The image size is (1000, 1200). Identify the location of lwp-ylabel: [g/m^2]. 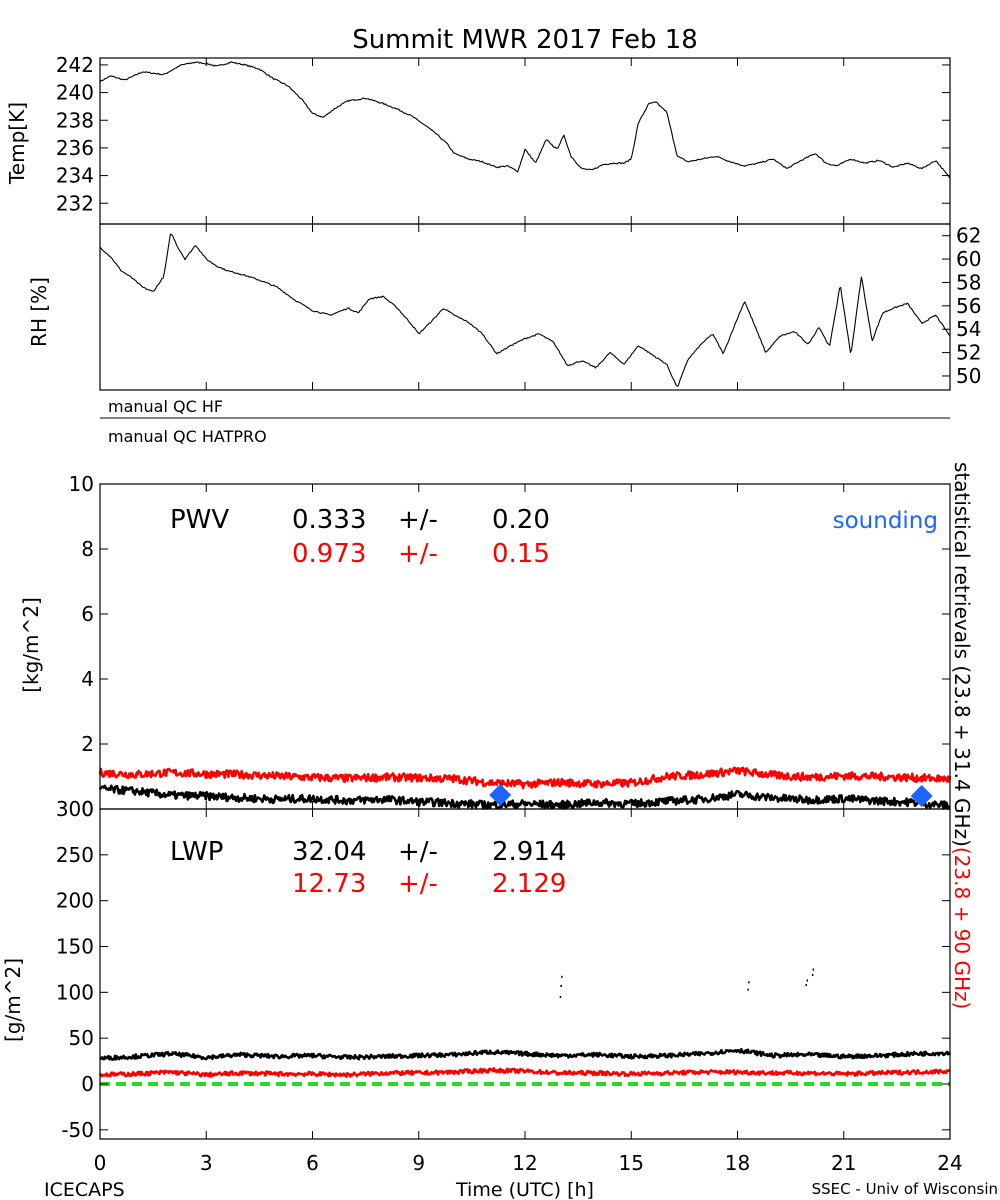
(13, 1000).